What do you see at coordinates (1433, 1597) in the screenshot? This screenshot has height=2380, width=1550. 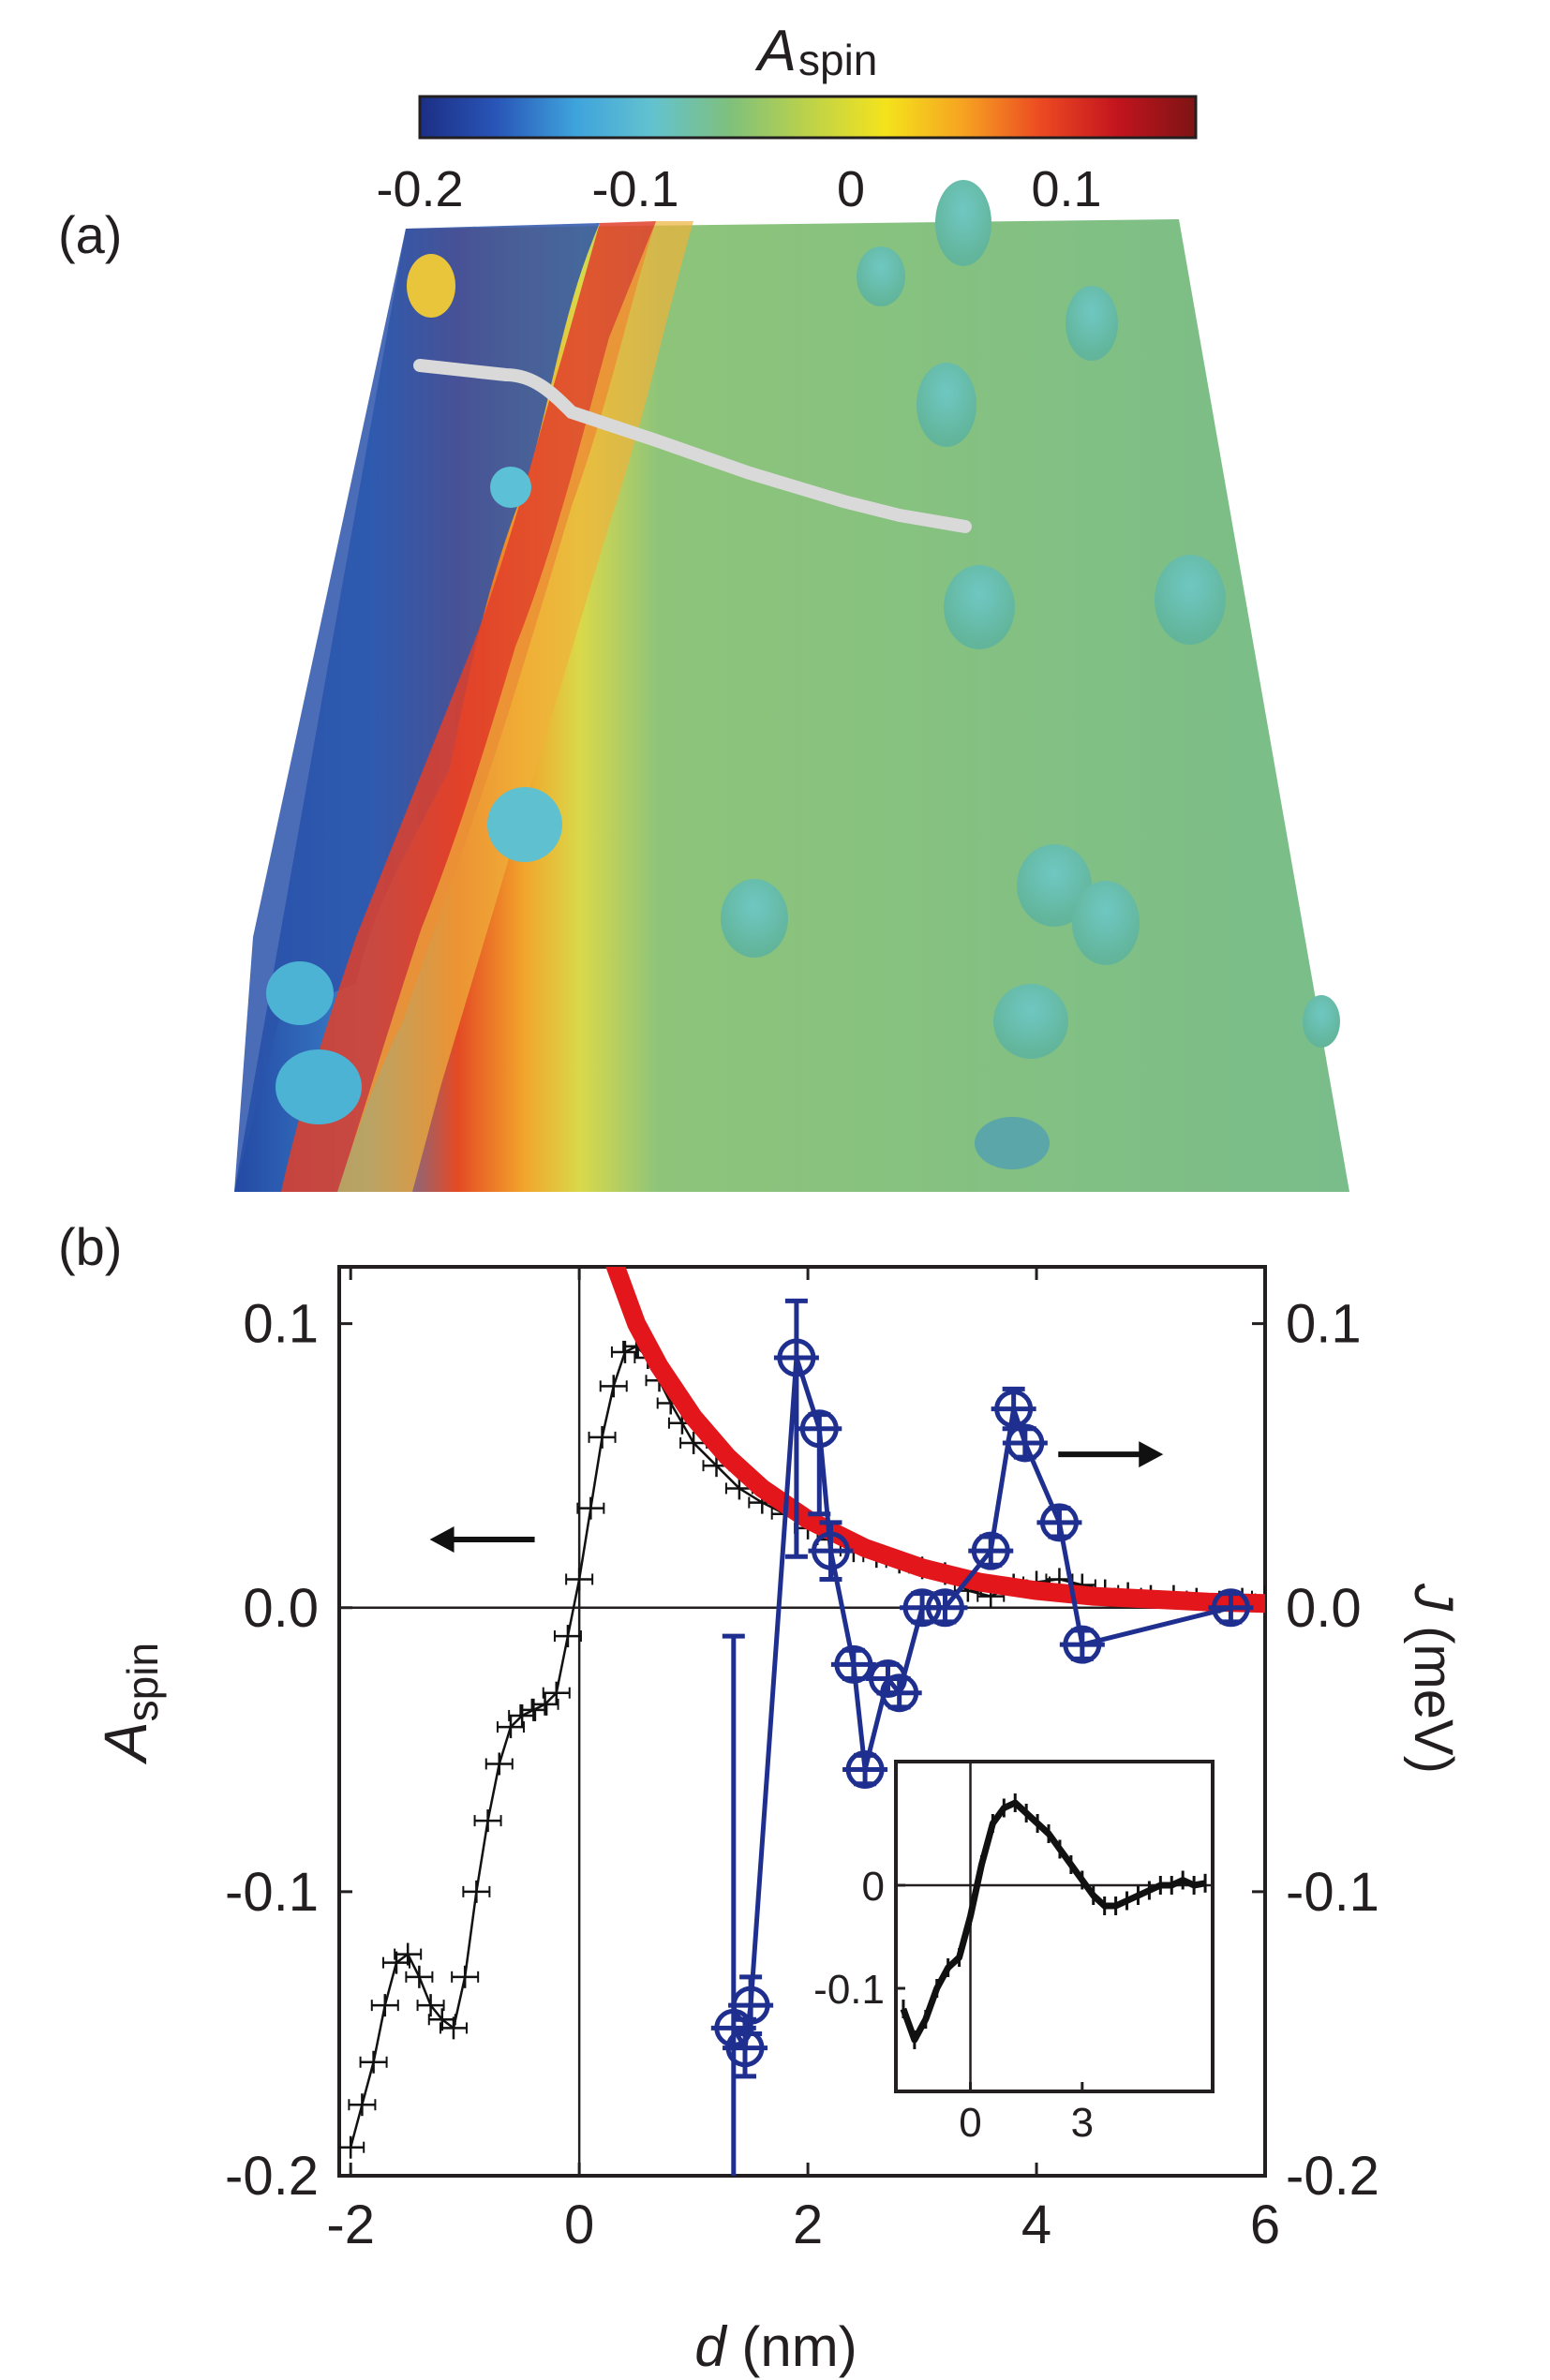 I see `y-axis-right-title-symbol: J` at bounding box center [1433, 1597].